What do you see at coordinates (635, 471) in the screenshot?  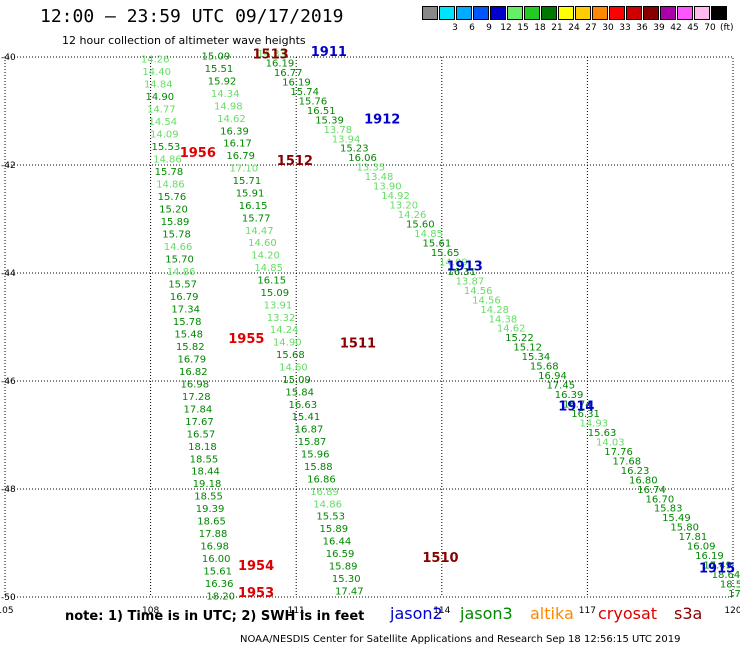 I see `swh-value: 16.23` at bounding box center [635, 471].